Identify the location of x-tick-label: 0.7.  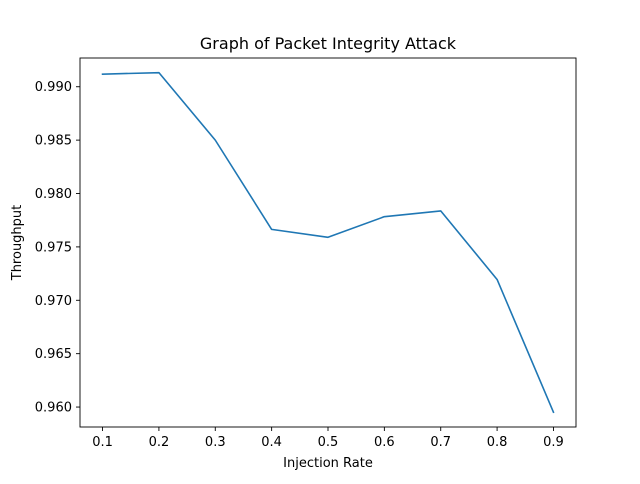
(440, 442).